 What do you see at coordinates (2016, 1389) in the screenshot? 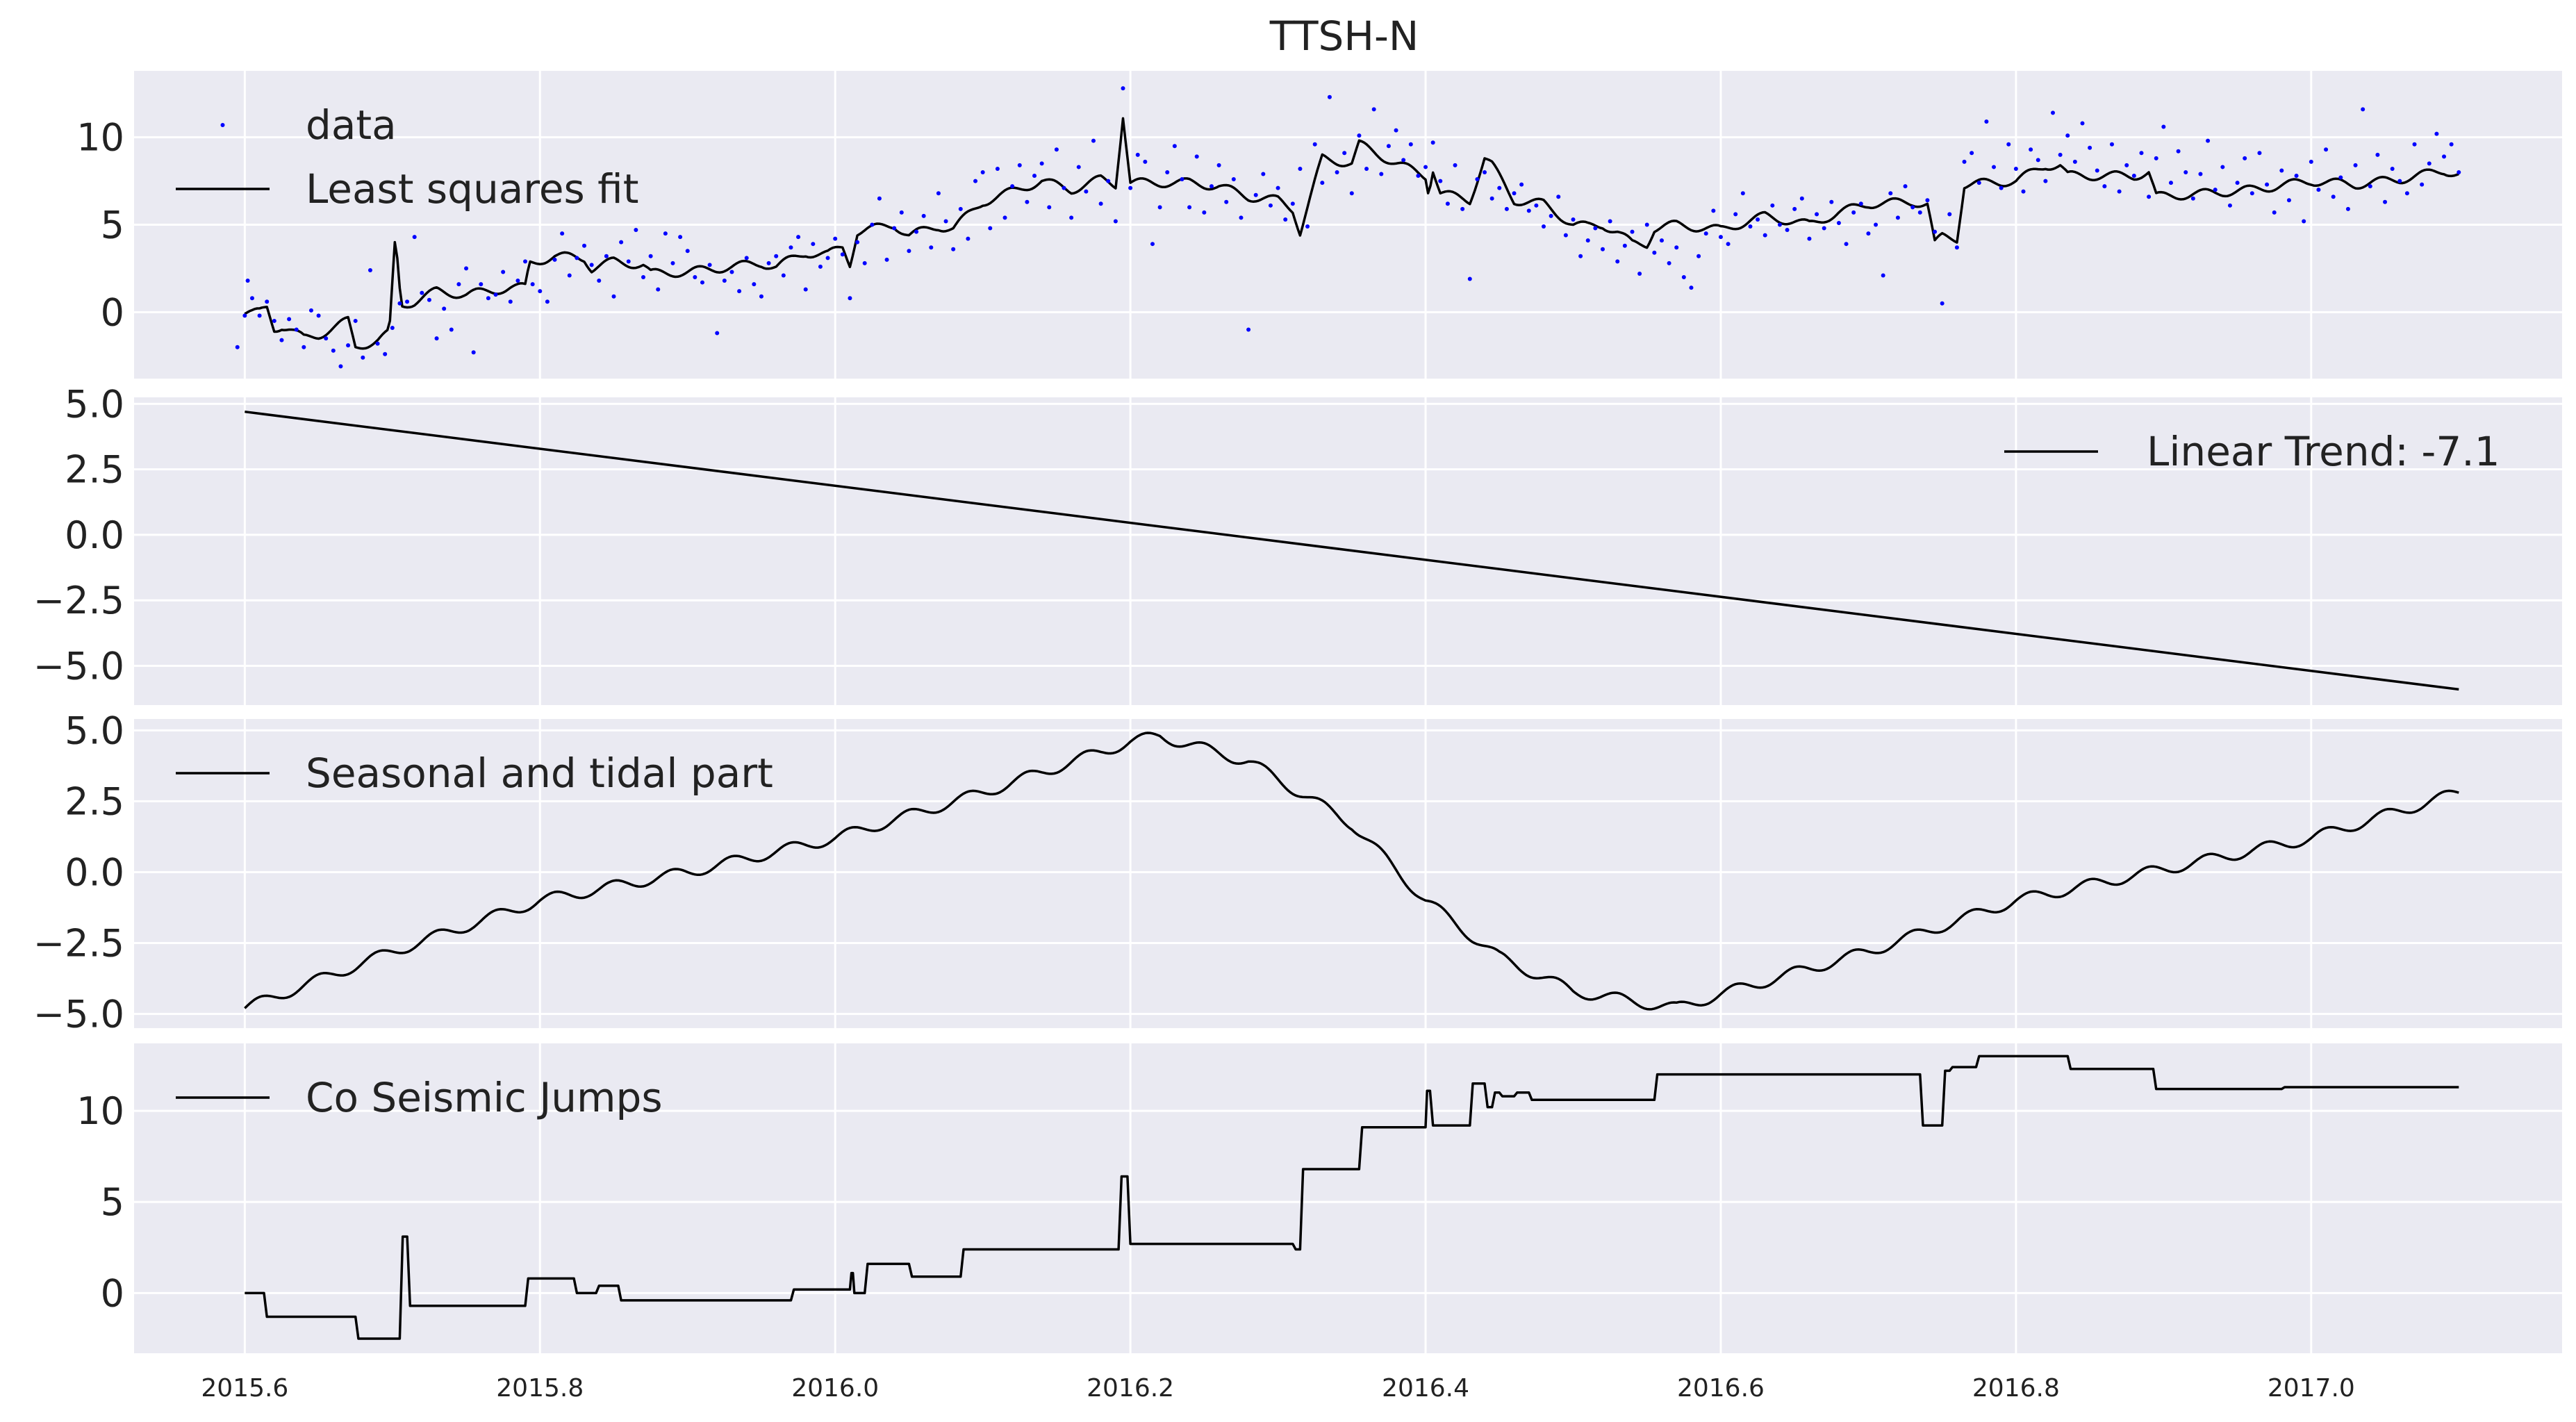
I see `x-tick-label: 2016.8` at bounding box center [2016, 1389].